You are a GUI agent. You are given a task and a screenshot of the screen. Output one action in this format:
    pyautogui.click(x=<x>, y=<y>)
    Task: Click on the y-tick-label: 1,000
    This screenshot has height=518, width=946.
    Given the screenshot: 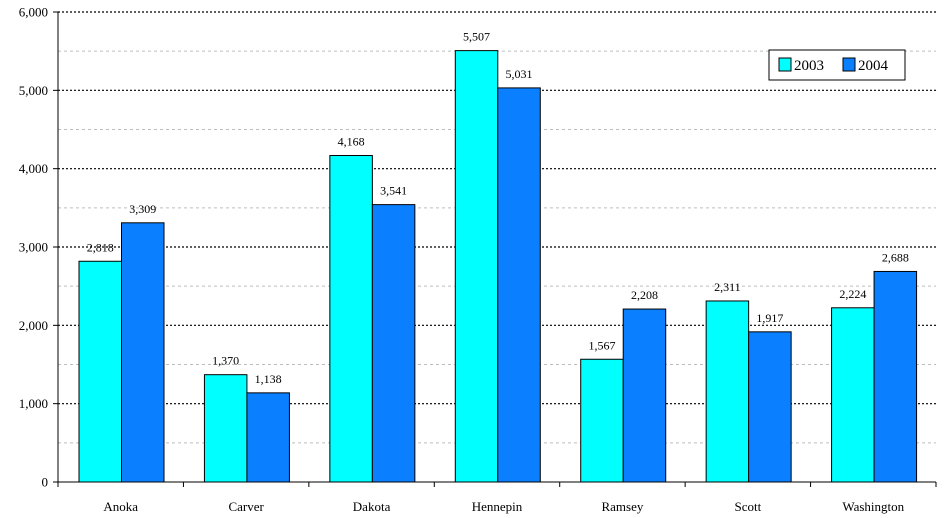 What is the action you would take?
    pyautogui.click(x=33, y=403)
    